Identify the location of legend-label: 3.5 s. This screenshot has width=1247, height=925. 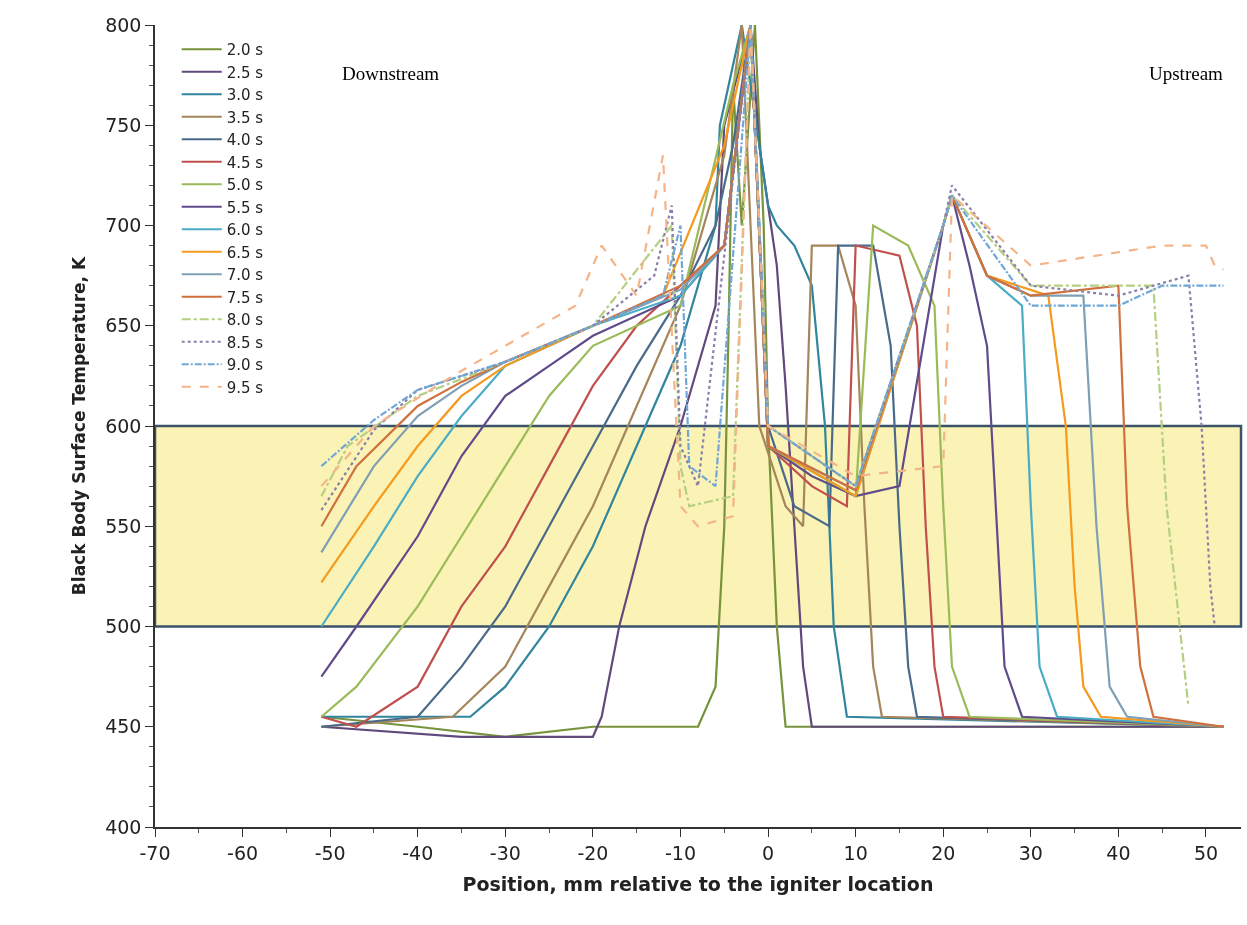
(245, 117).